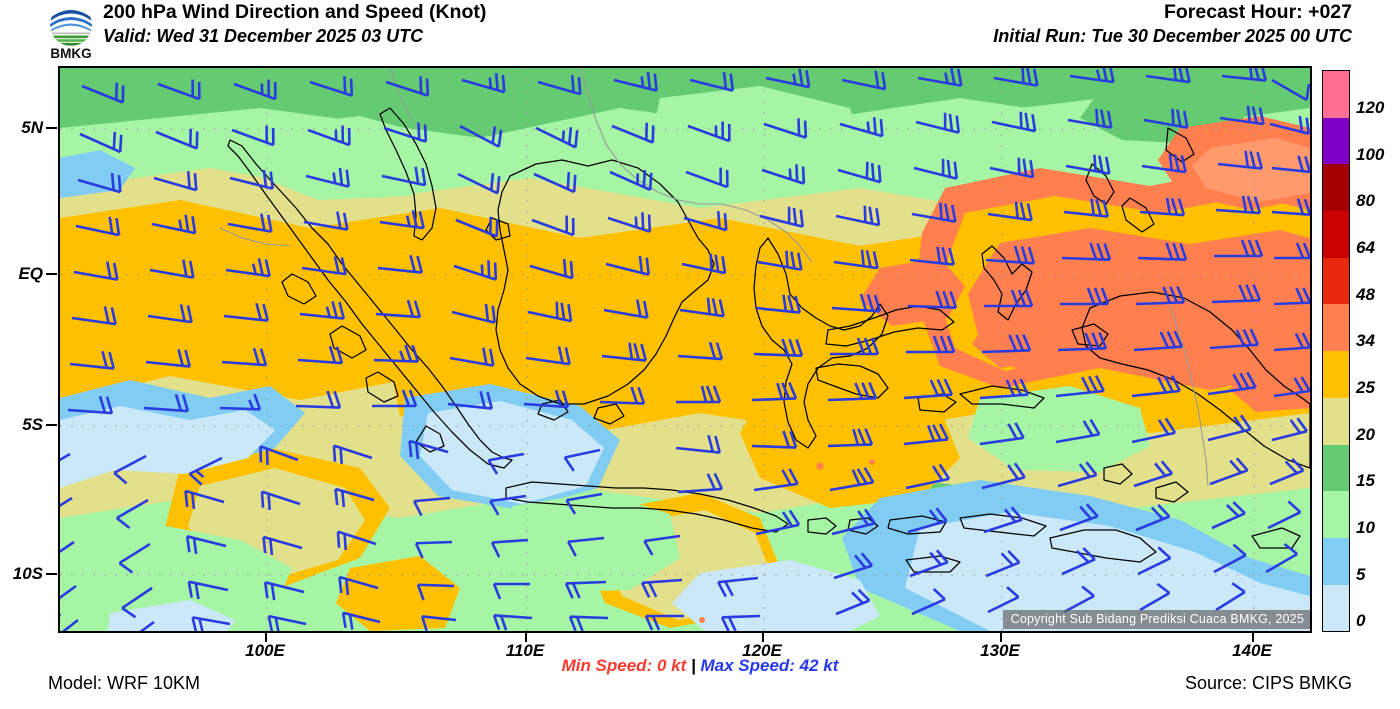 The image size is (1400, 709). What do you see at coordinates (263, 36) in the screenshot?
I see `valid-time-label: Valid: Wed 31 December 2025 03 UTC` at bounding box center [263, 36].